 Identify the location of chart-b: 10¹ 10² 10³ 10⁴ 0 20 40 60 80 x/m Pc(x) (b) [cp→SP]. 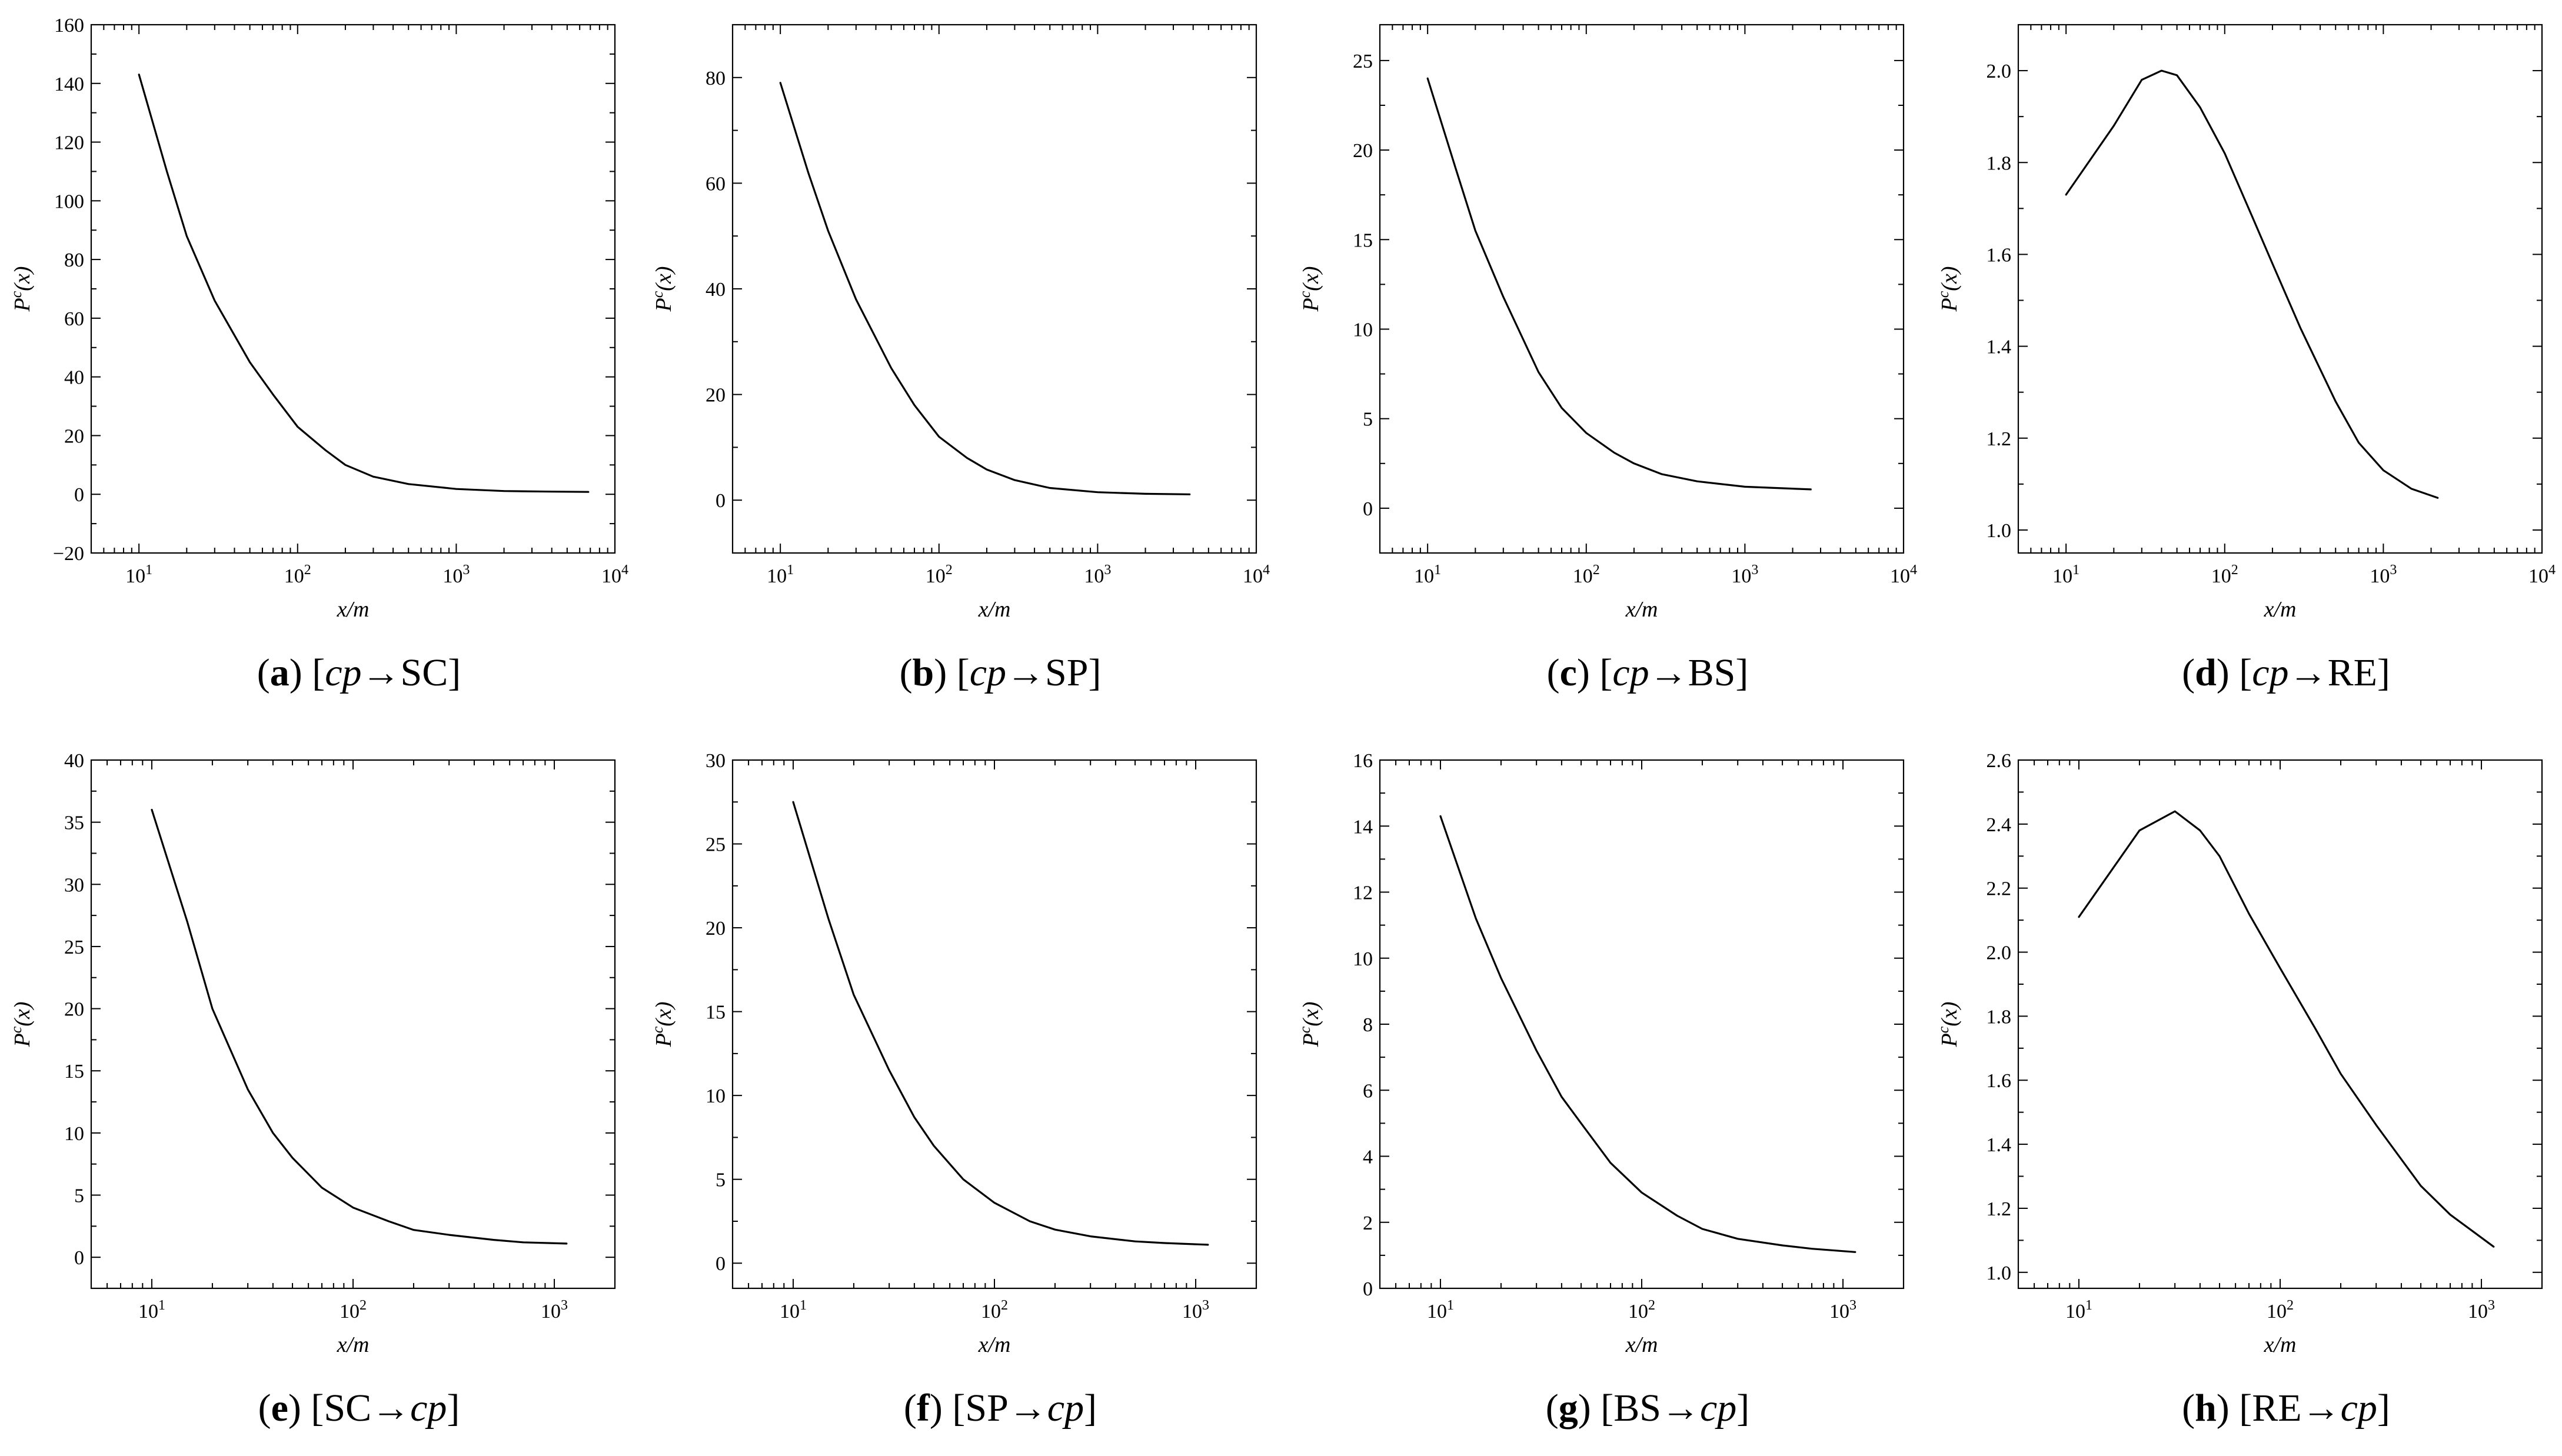
(960, 359).